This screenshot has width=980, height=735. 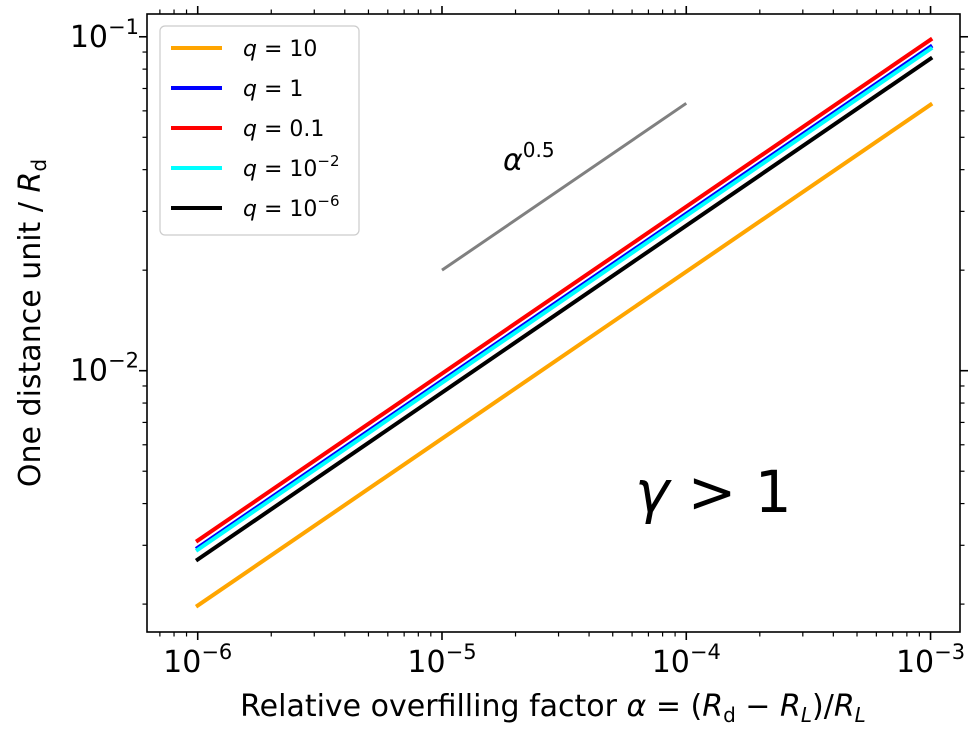 What do you see at coordinates (104, 35) in the screenshot?
I see `y-tick-label: 10⁻¹` at bounding box center [104, 35].